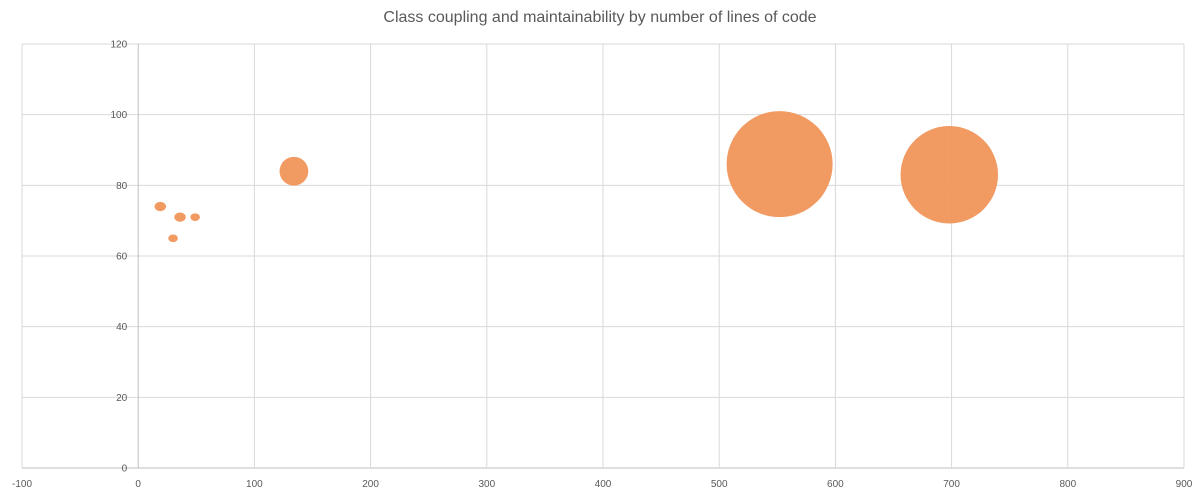 Image resolution: width=1199 pixels, height=504 pixels. Describe the element at coordinates (122, 398) in the screenshot. I see `y-tick-label: 20` at that location.